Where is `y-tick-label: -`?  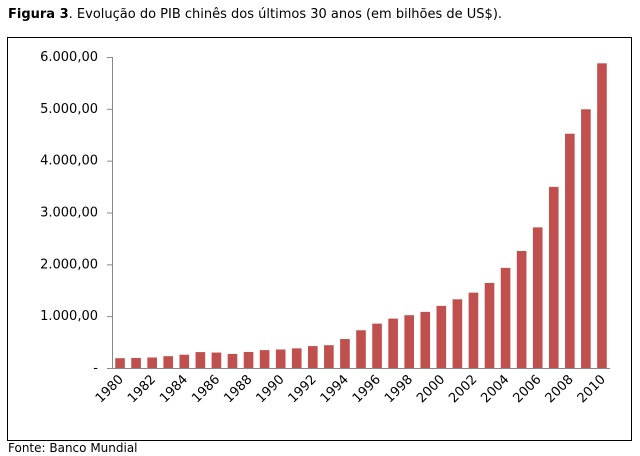
y-tick-label: - is located at coordinates (95, 368).